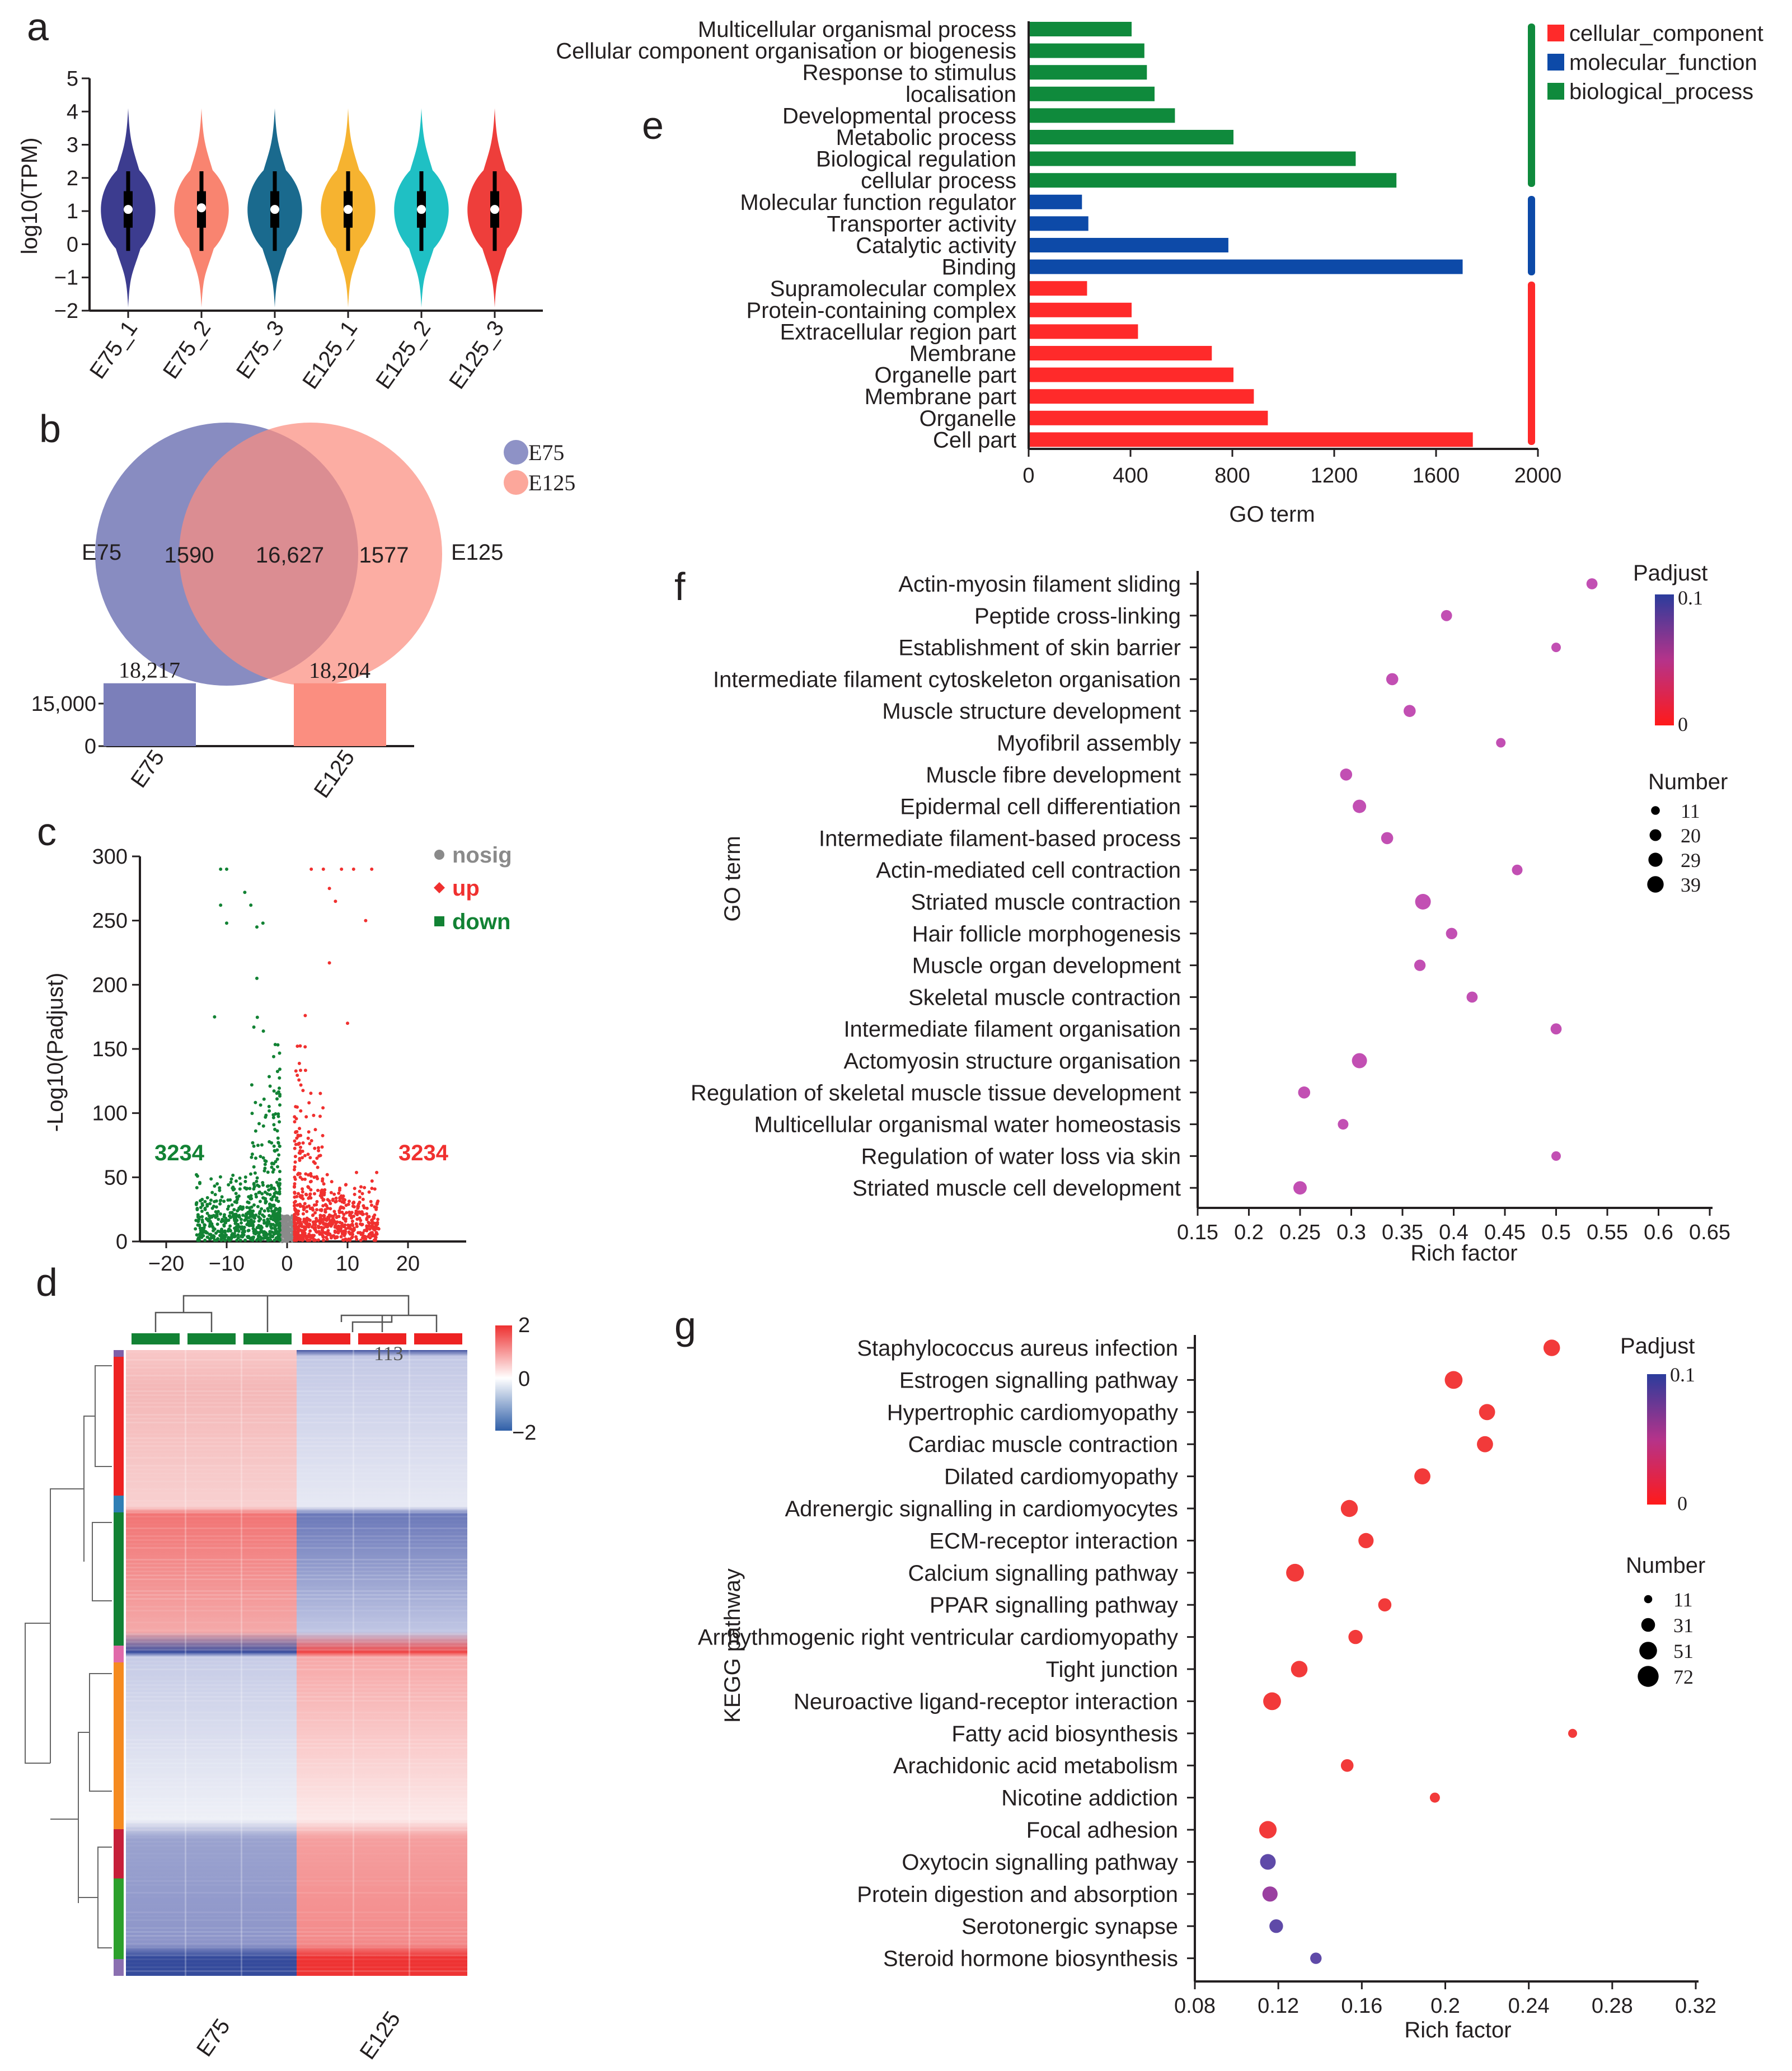  I want to click on violin-xtick-label: E75_1, so click(113, 349).